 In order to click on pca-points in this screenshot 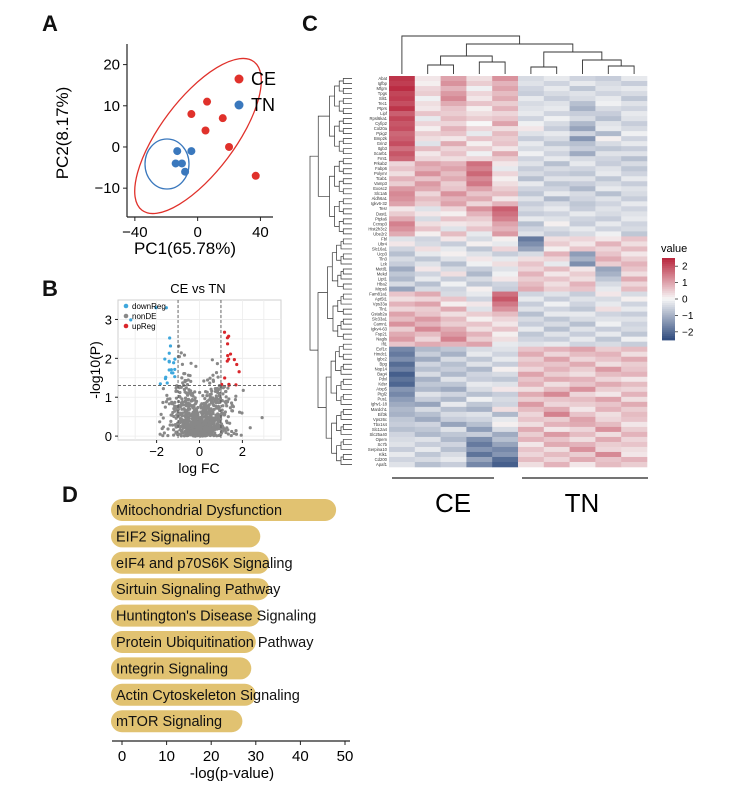, I will do `click(215, 138)`.